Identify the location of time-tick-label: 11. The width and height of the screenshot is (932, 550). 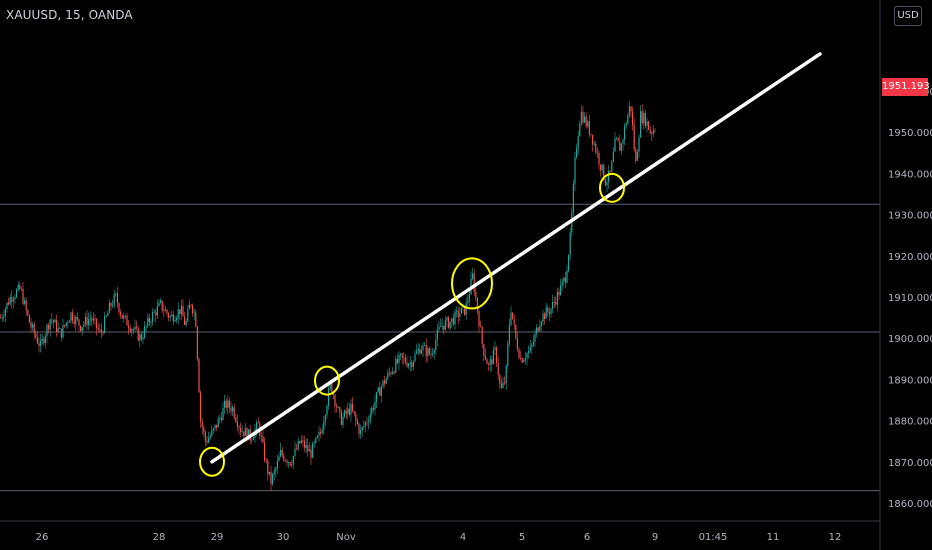
(773, 537).